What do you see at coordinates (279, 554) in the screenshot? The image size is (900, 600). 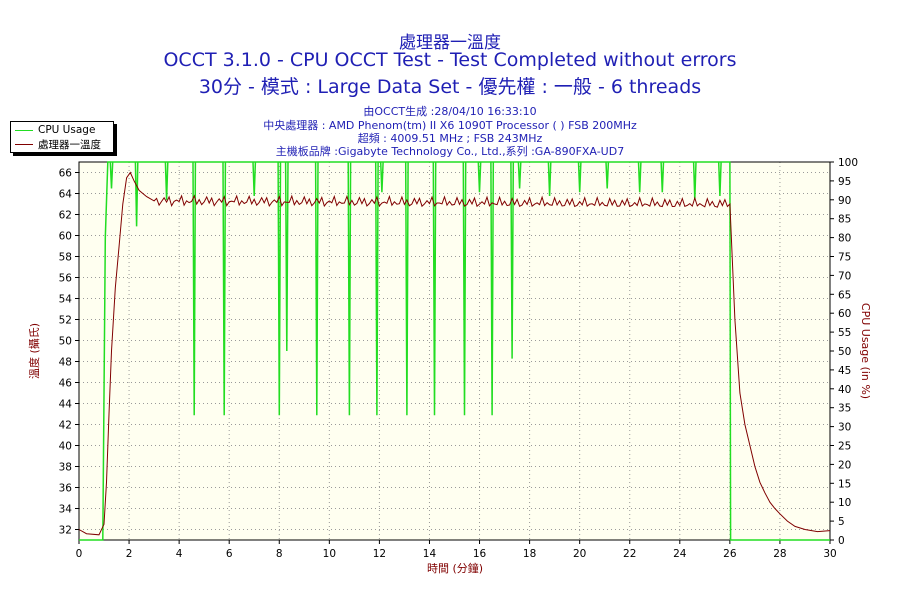 I see `x-tick-label: 8` at bounding box center [279, 554].